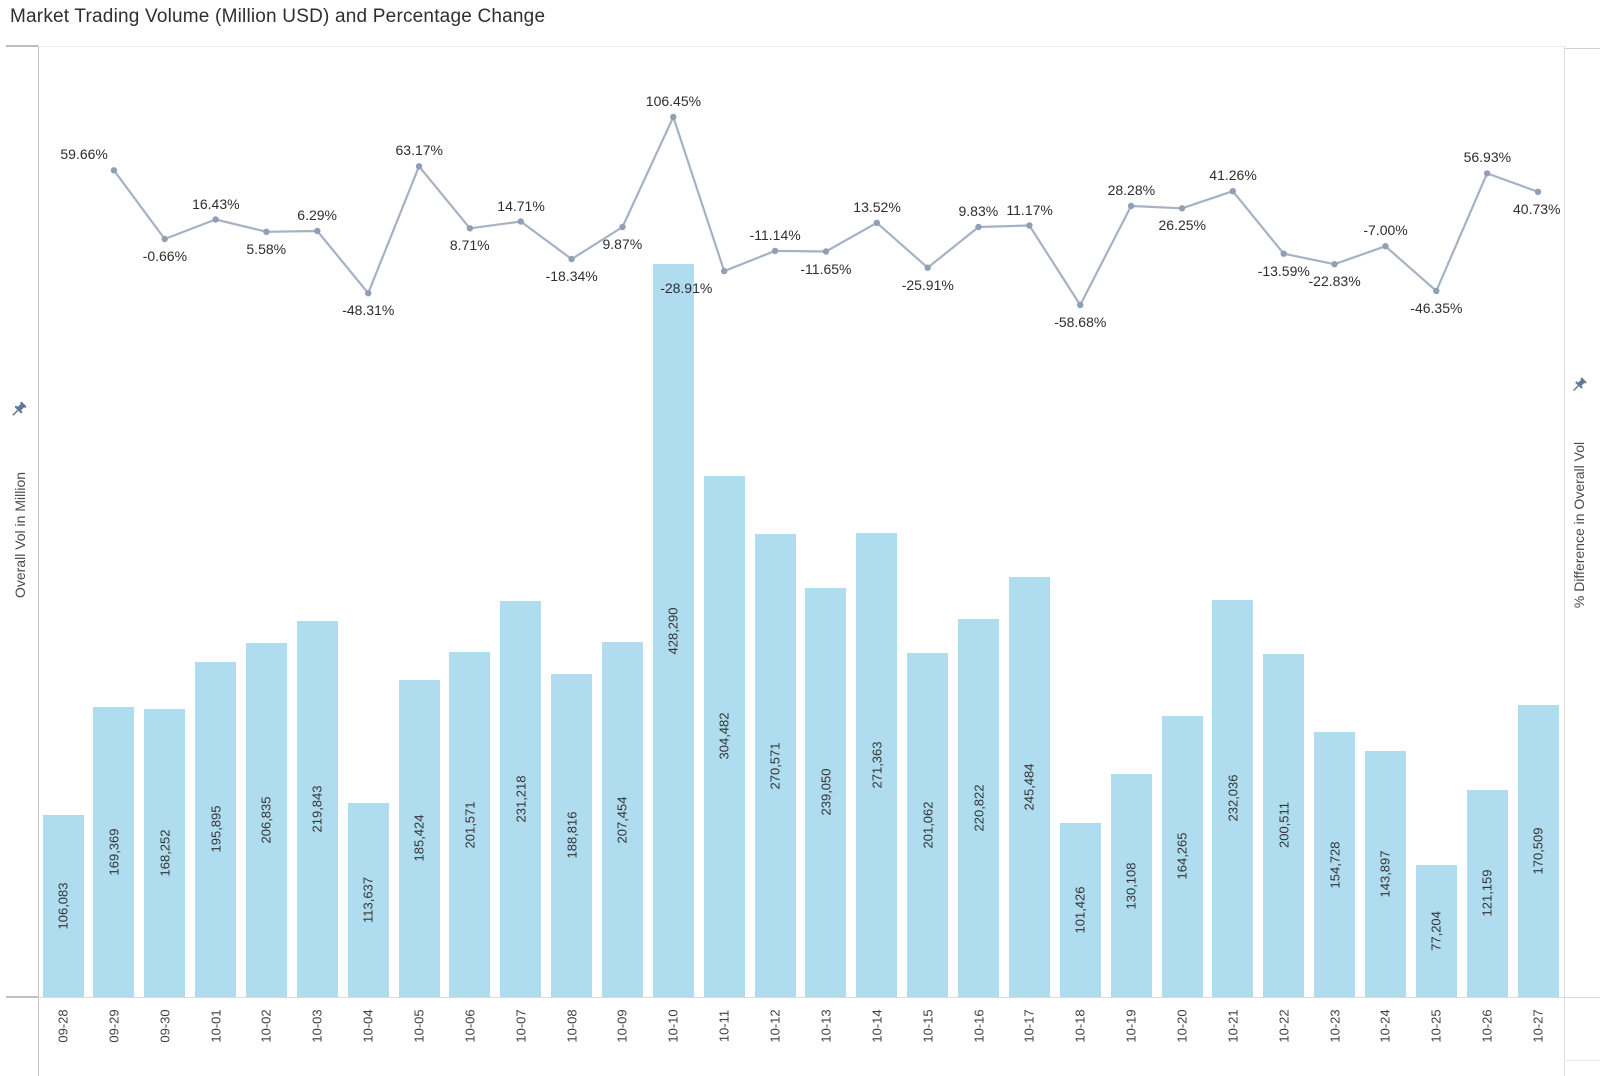  Describe the element at coordinates (979, 1026) in the screenshot. I see `x-axis-label: 10-16` at that location.